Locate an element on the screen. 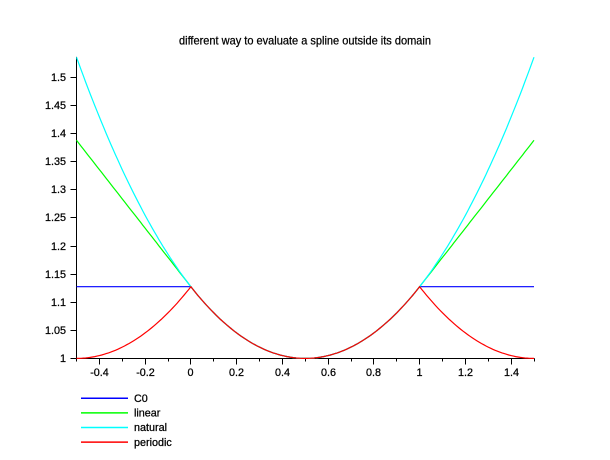  svg-text: periodic is located at coordinates (153, 443).